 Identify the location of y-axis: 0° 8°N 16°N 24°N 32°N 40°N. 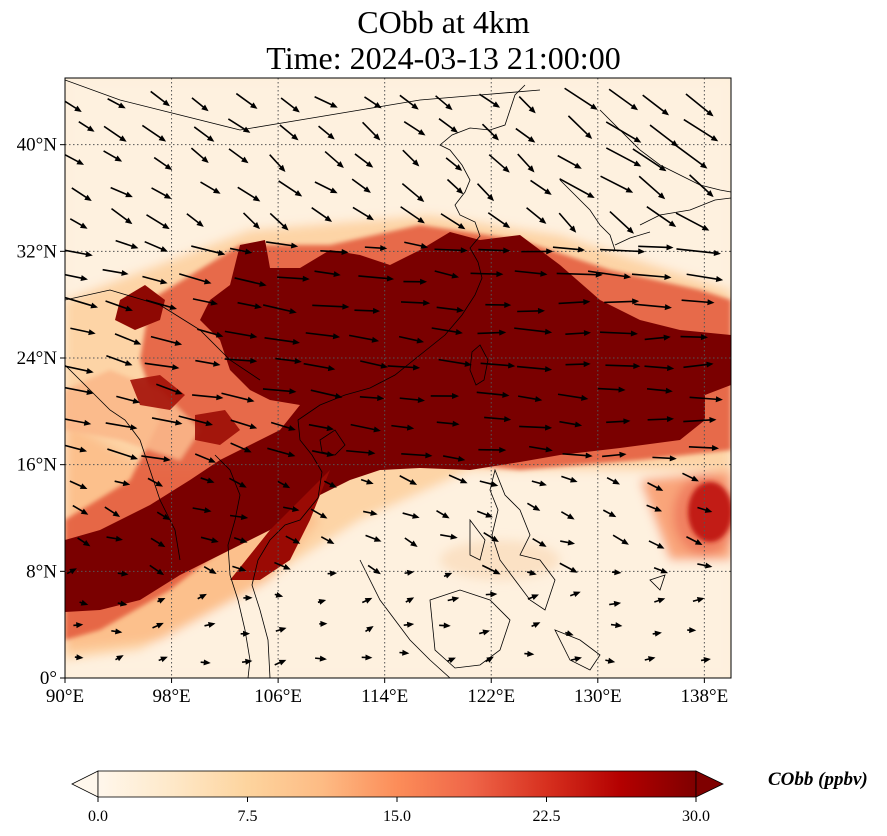
(41, 412).